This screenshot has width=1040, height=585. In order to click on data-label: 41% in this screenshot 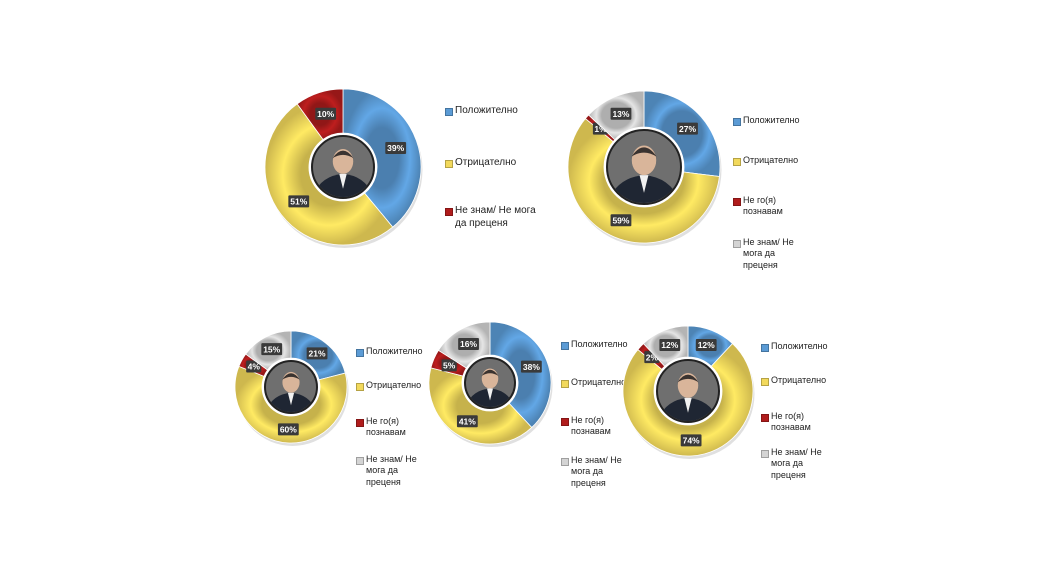, I will do `click(467, 421)`.